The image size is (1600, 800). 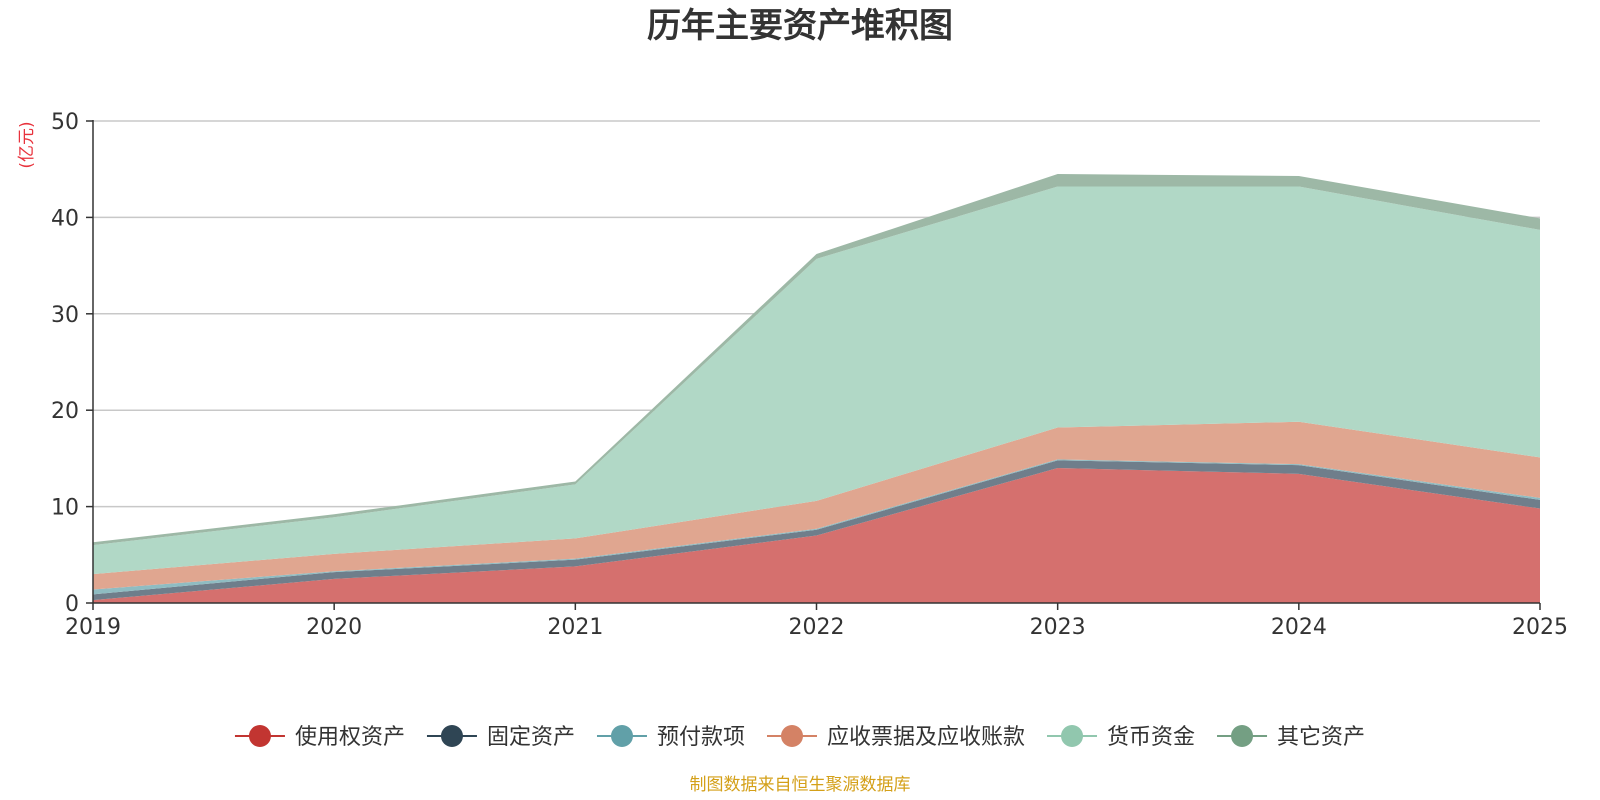 I want to click on y-tick-label: 10, so click(x=65, y=508).